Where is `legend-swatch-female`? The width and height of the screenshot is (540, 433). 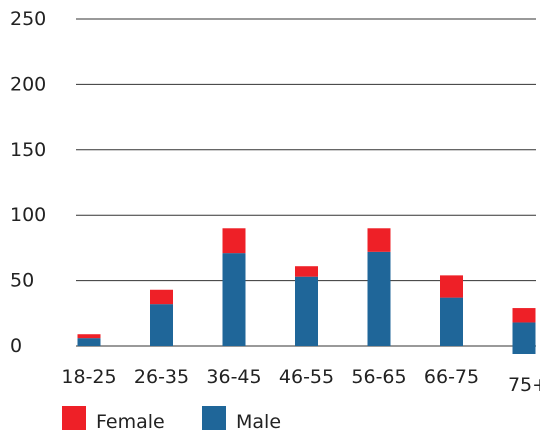 legend-swatch-female is located at coordinates (74, 418).